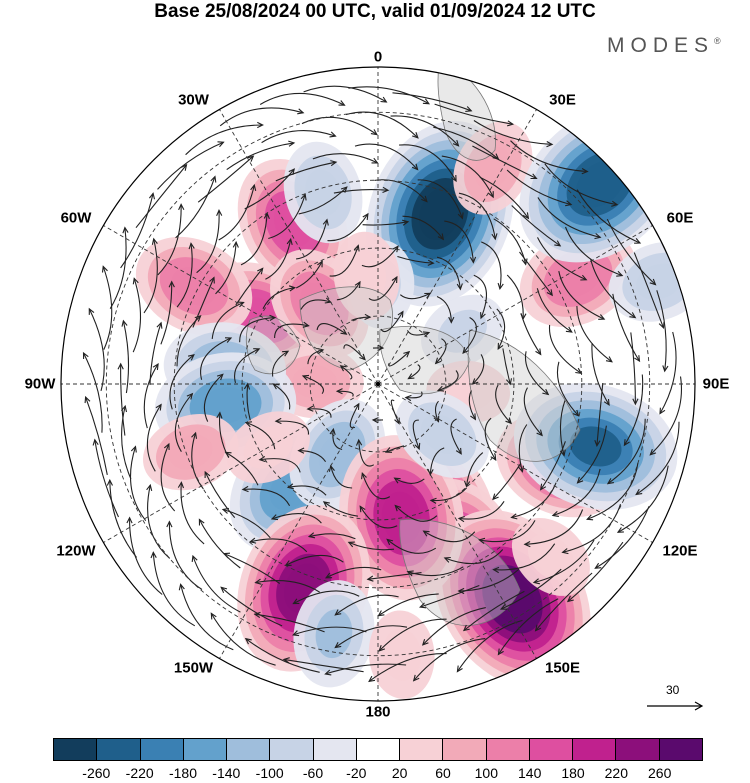  What do you see at coordinates (193, 668) in the screenshot?
I see `longitude-label: 150W` at bounding box center [193, 668].